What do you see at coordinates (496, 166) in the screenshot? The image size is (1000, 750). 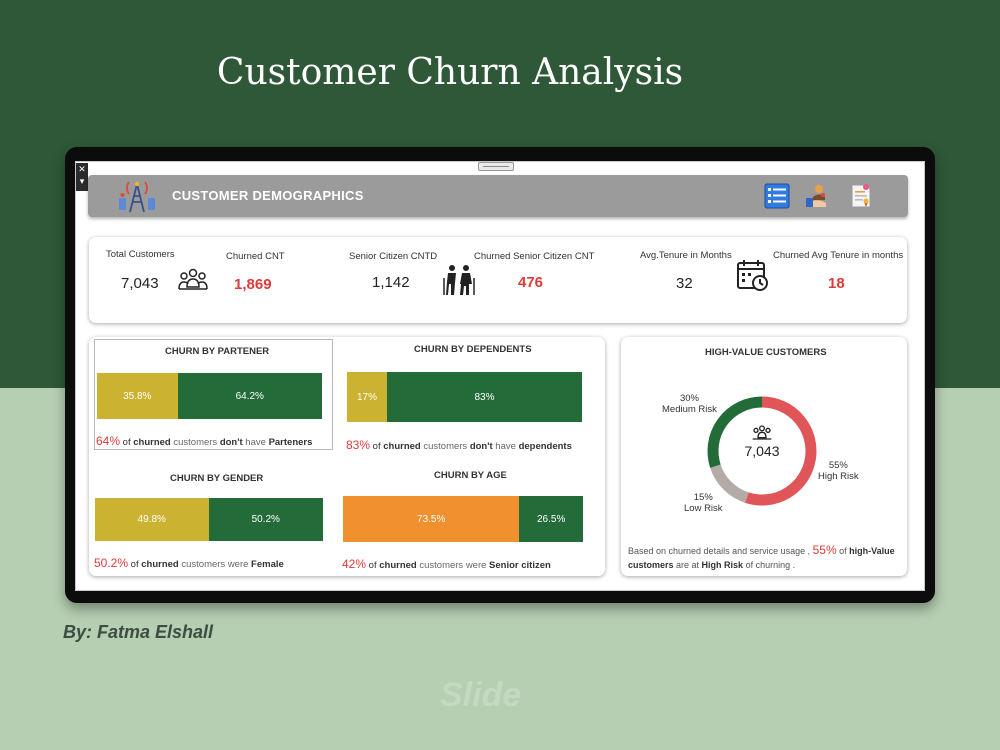 I see `resize-handle` at bounding box center [496, 166].